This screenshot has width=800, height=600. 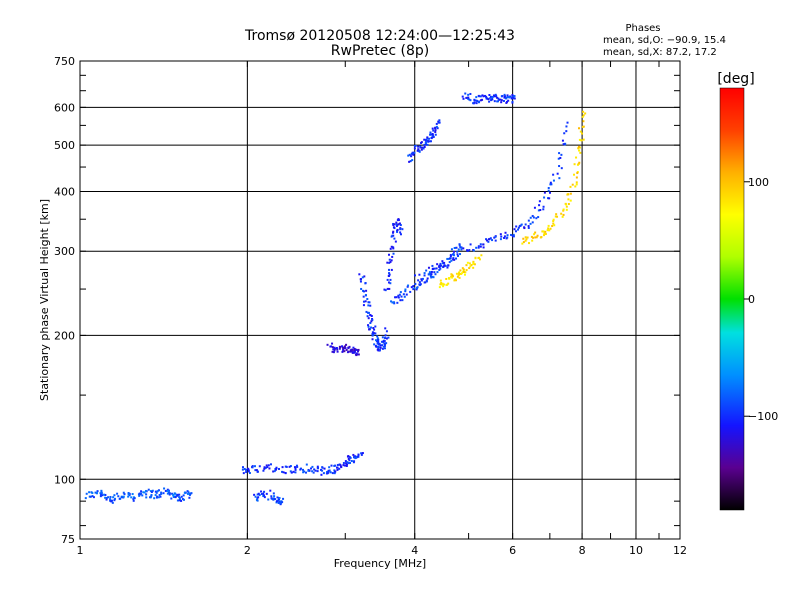 I want to click on x-tick-labels: 1 2 4 6 8 10 12, so click(x=382, y=550).